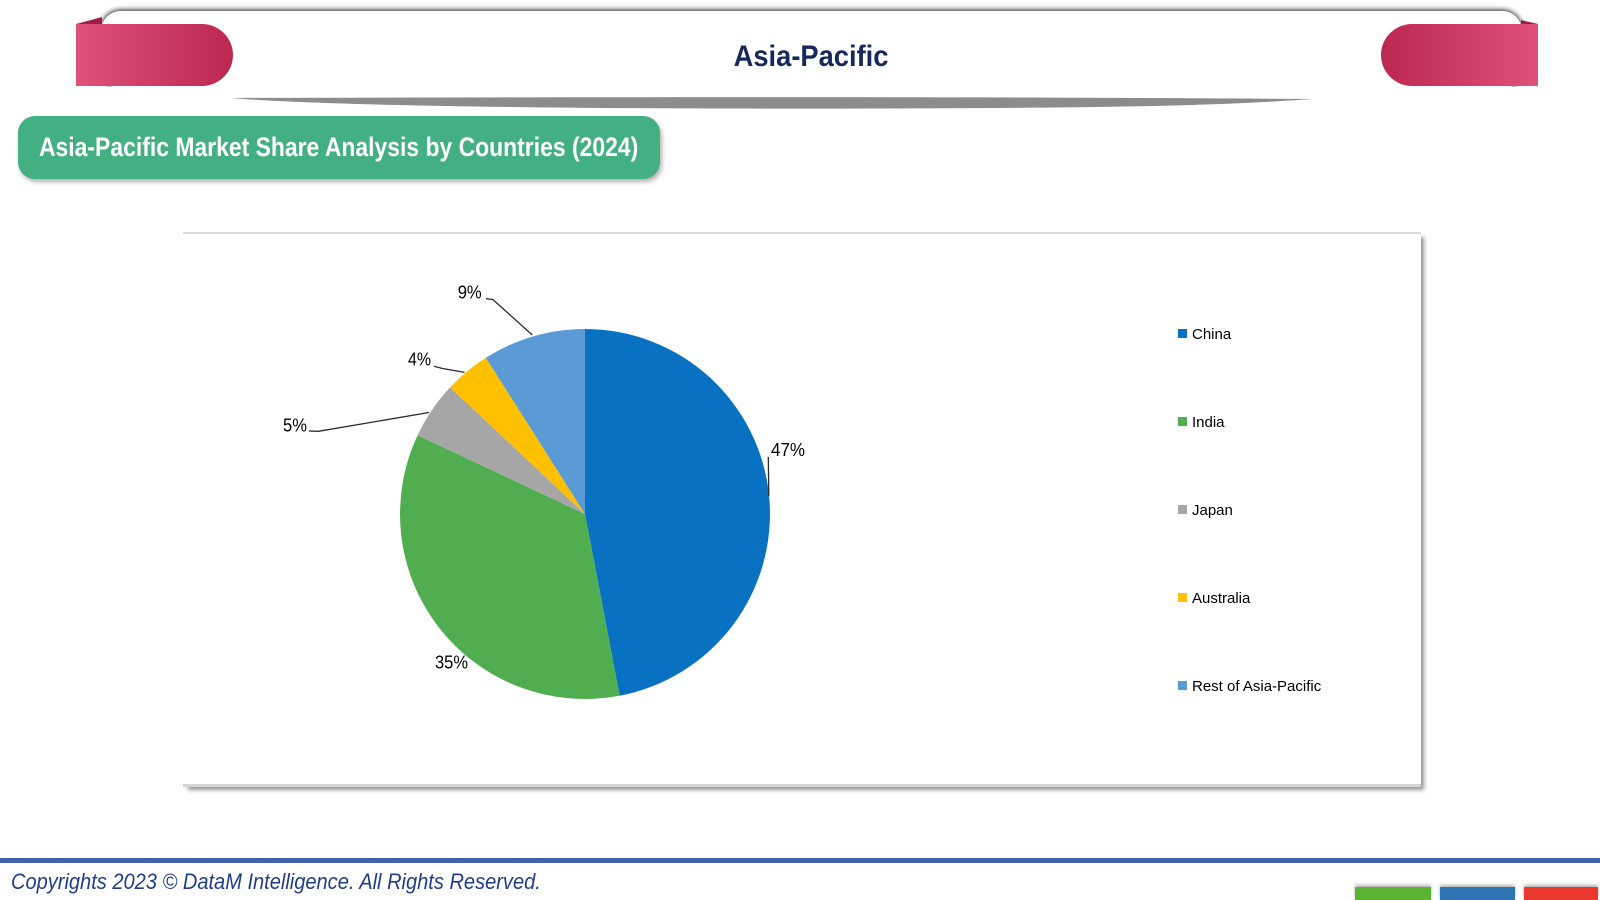 This screenshot has height=900, width=1600. Describe the element at coordinates (295, 426) in the screenshot. I see `svg-text: 5%` at that location.